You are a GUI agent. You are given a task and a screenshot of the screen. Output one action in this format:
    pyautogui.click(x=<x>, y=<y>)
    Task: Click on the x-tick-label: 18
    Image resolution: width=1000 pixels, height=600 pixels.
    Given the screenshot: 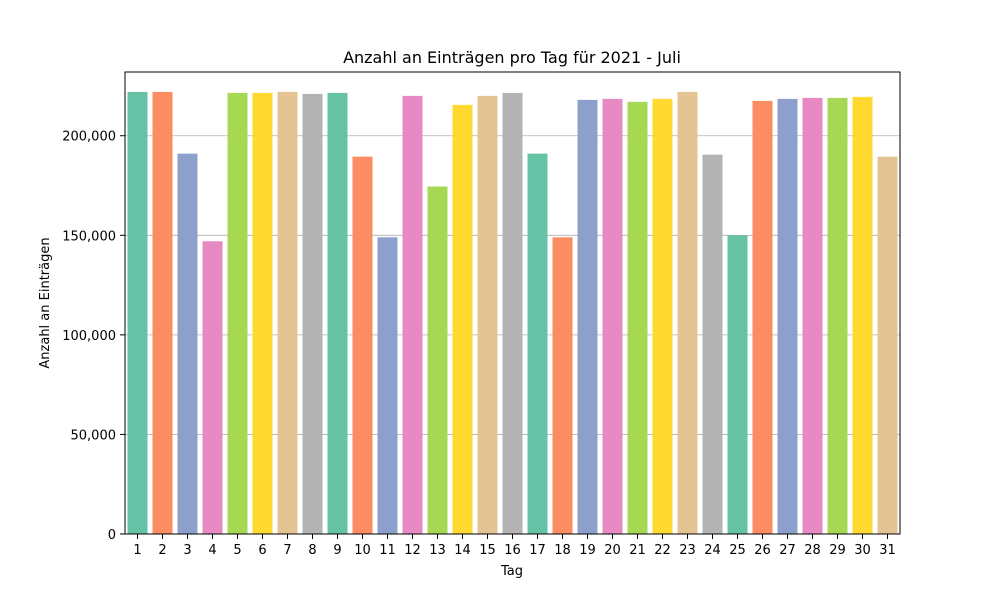 What is the action you would take?
    pyautogui.click(x=562, y=550)
    